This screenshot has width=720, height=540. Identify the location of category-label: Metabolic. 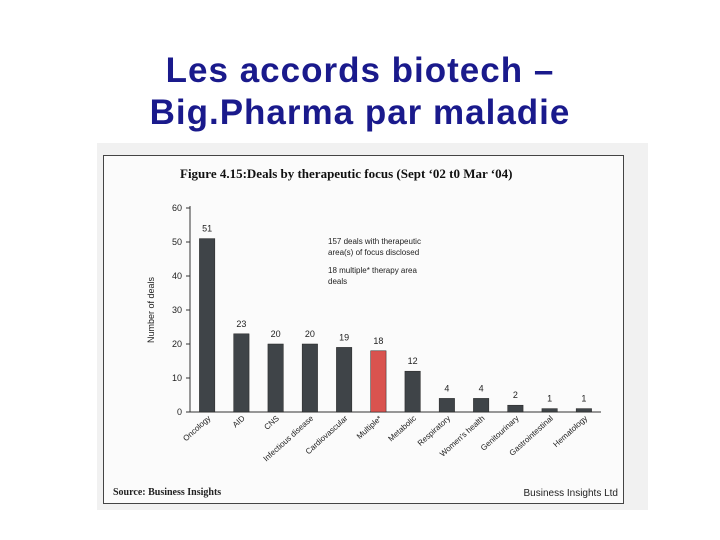
(401, 429).